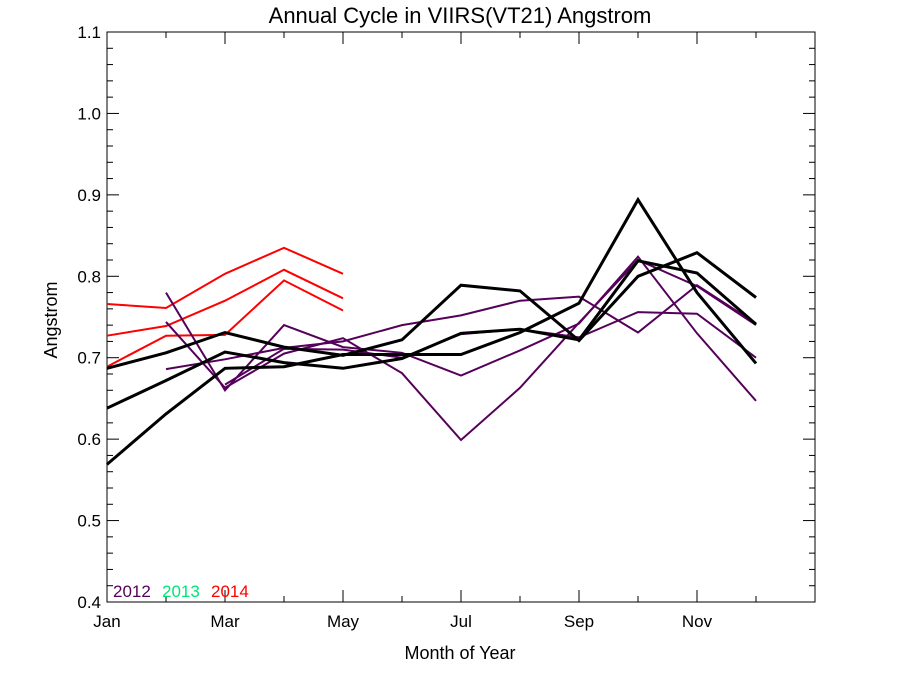 This screenshot has height=680, width=900. I want to click on legend-entry-2013: 2013, so click(181, 591).